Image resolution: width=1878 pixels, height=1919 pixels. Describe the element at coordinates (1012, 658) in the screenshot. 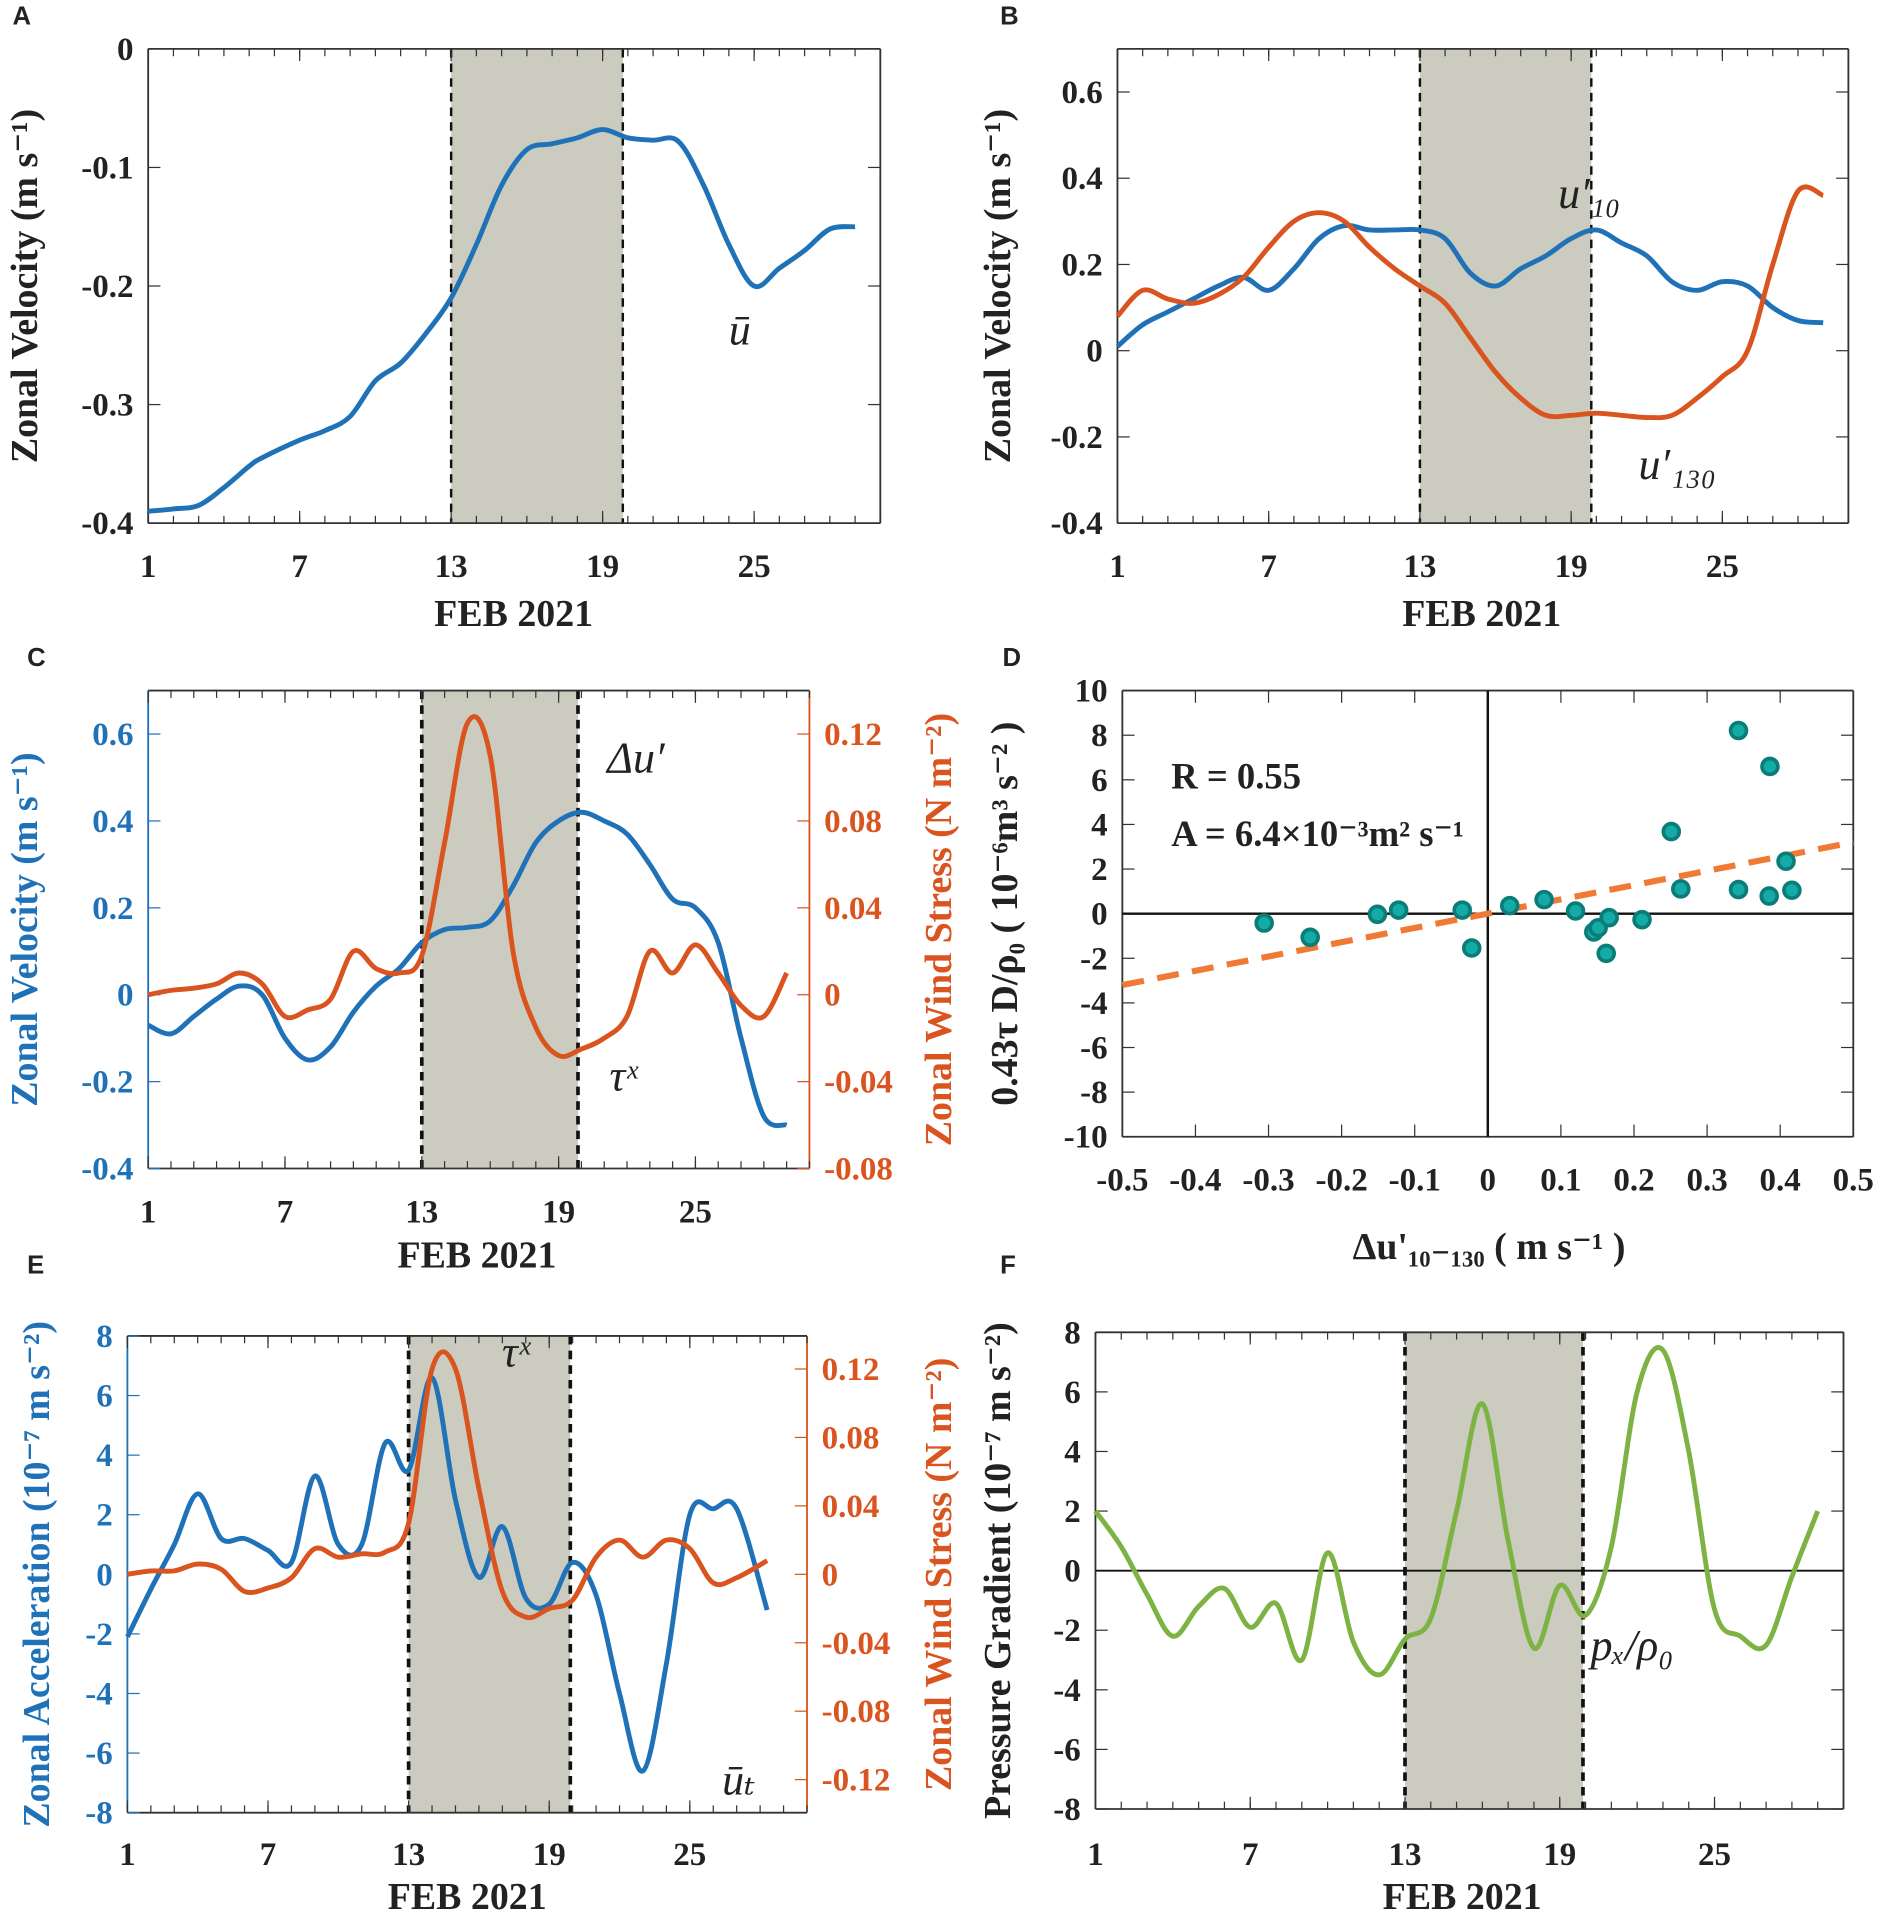

I see `panel-letter: D` at that location.